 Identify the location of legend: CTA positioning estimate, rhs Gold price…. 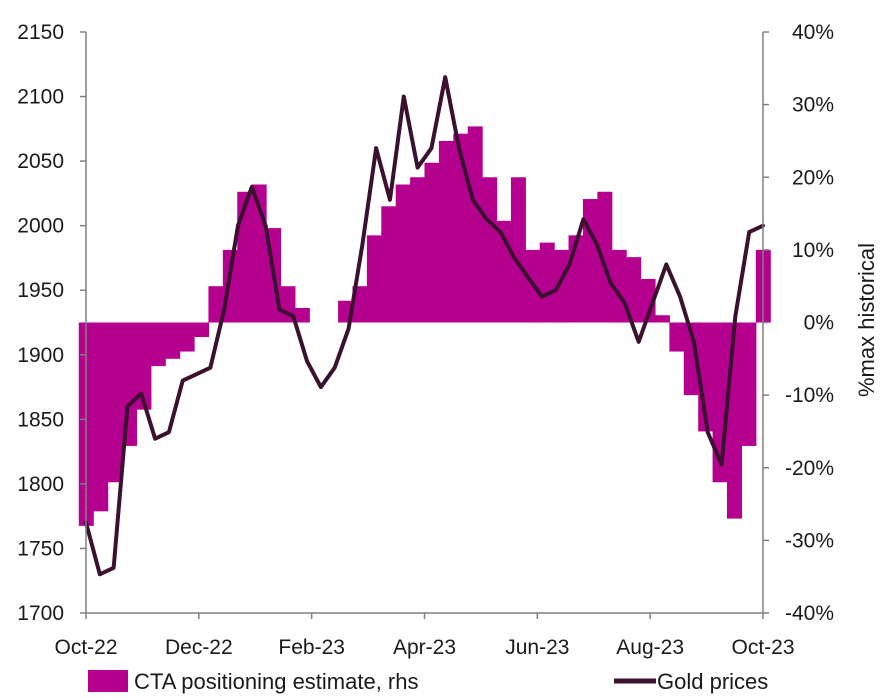
(428, 681).